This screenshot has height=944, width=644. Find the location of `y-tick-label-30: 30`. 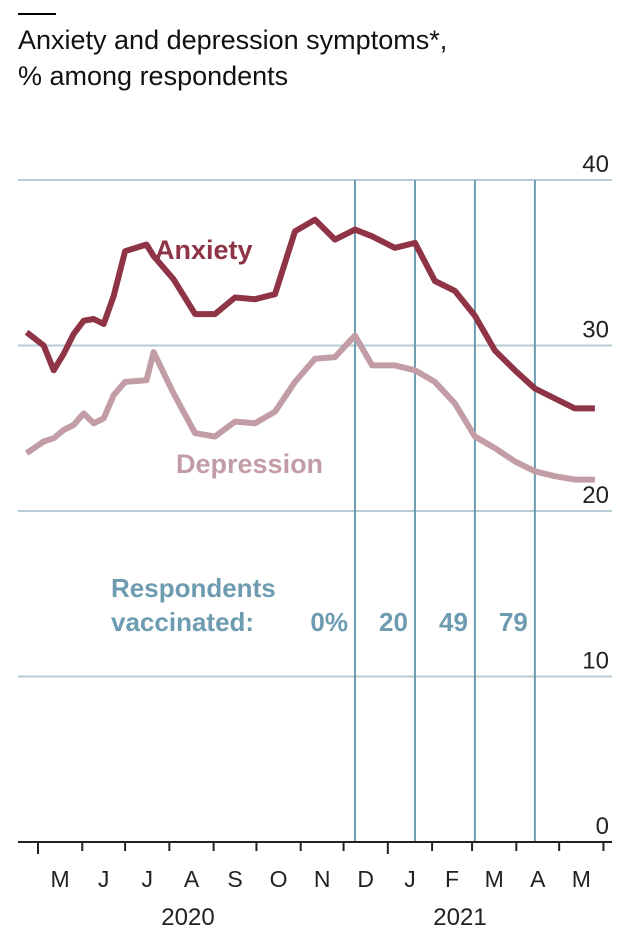

y-tick-label-30: 30 is located at coordinates (595, 330).